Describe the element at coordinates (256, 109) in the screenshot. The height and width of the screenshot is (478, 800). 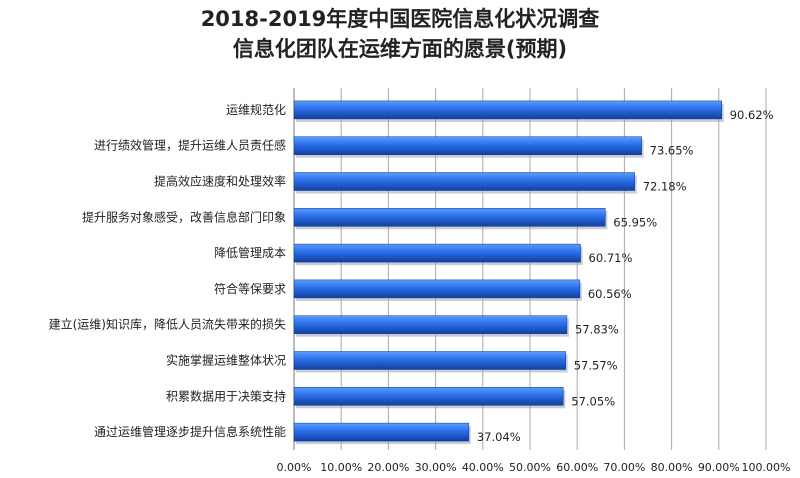
I see `category-label: 运维规范化` at that location.